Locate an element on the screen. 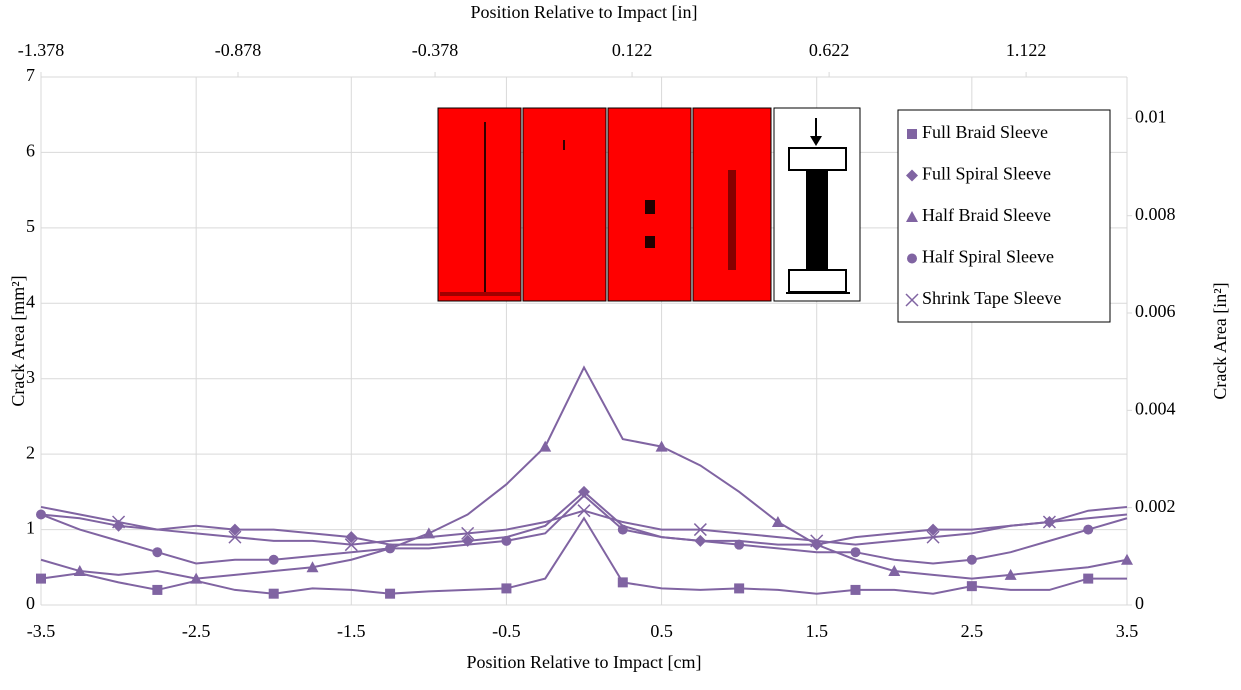 The width and height of the screenshot is (1241, 690). y2-tick-label: 0.006 is located at coordinates (1155, 311).